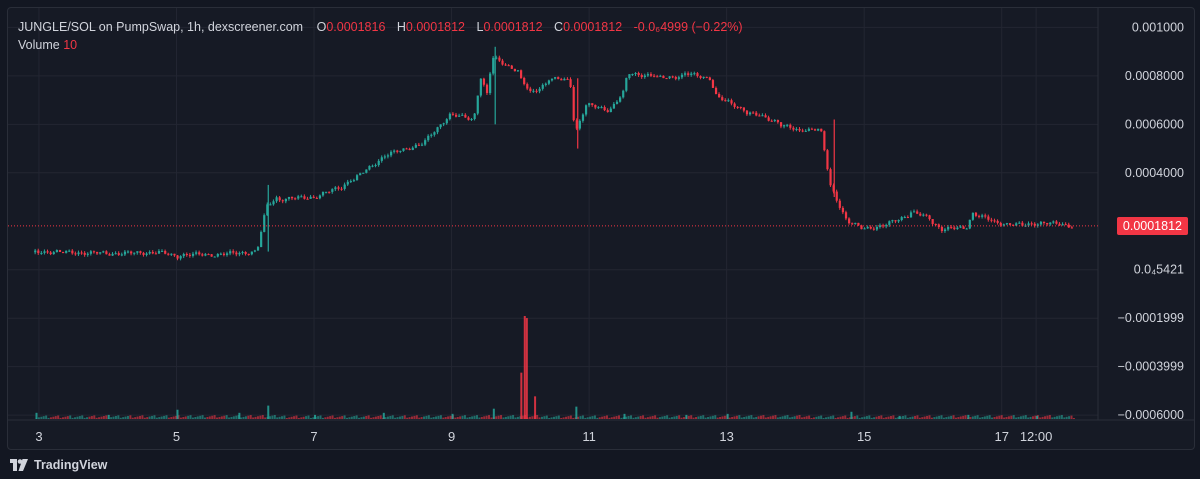 Image resolution: width=1200 pixels, height=479 pixels. I want to click on time-axis: 3 5 7 9 11 13 15 17 12:00, so click(543, 436).